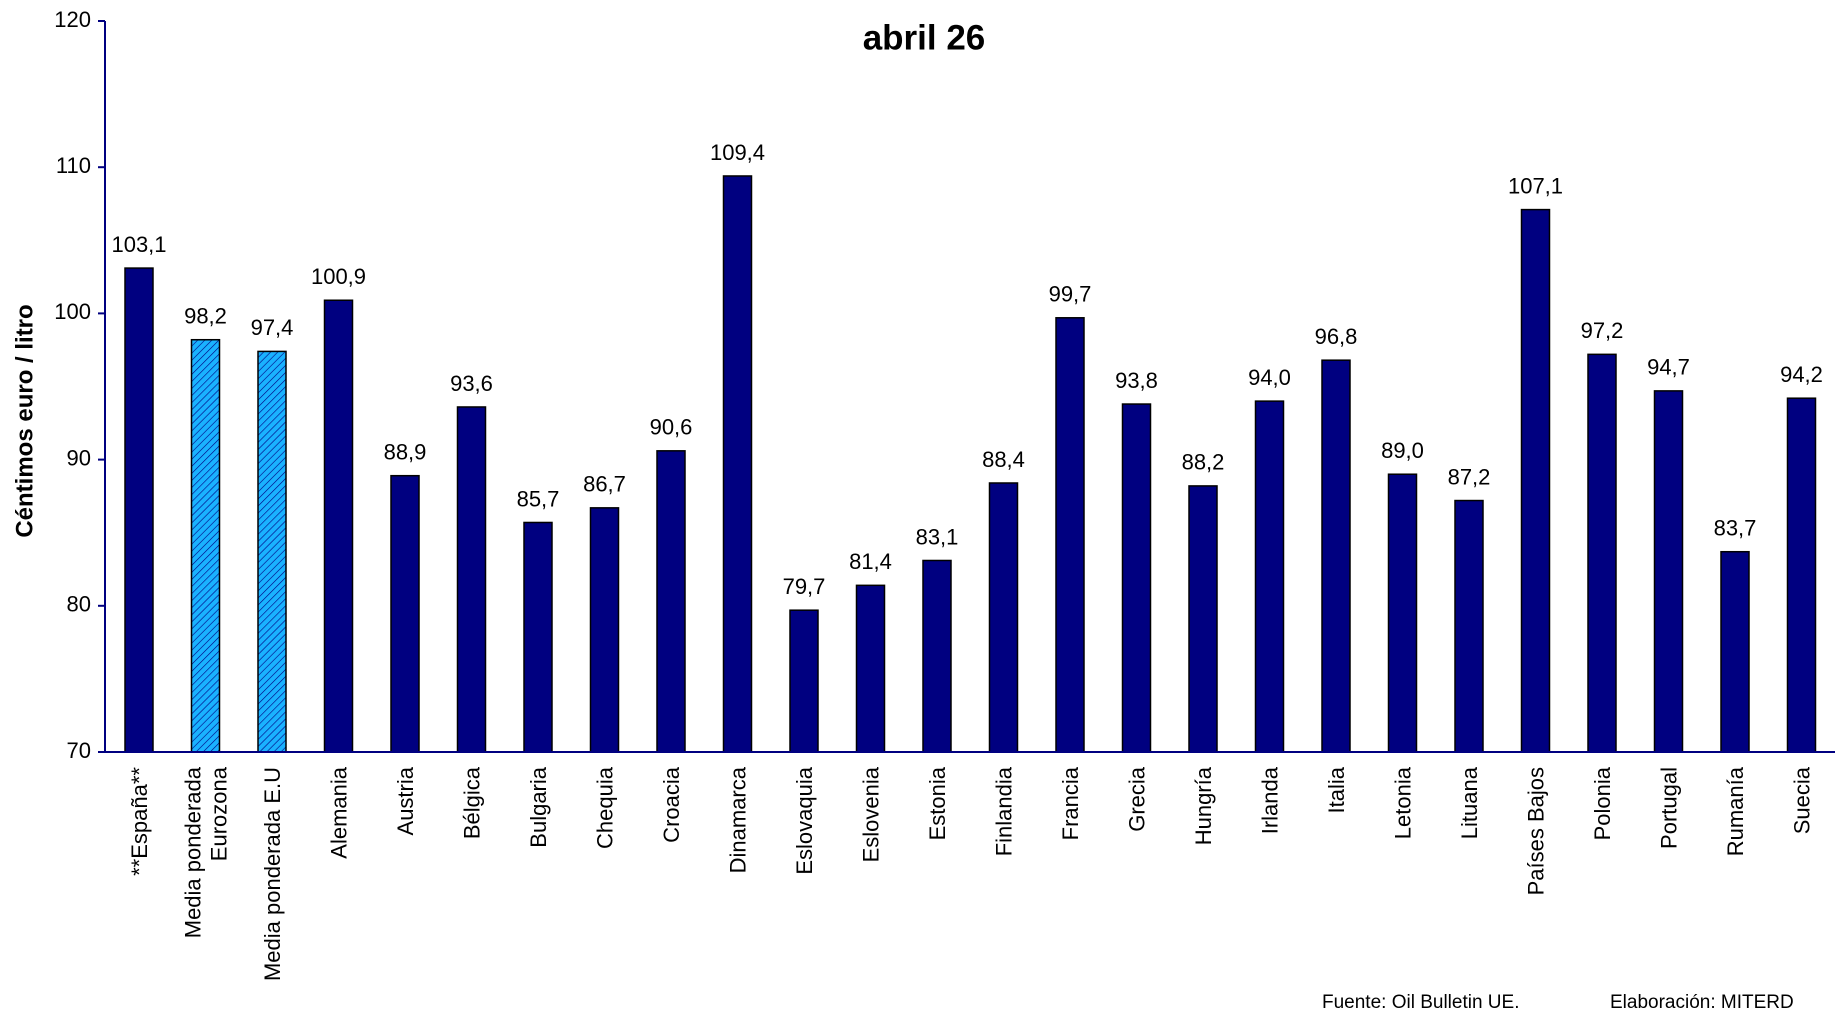 The height and width of the screenshot is (1024, 1835). I want to click on x-tick-label: Alemania, so click(339, 812).